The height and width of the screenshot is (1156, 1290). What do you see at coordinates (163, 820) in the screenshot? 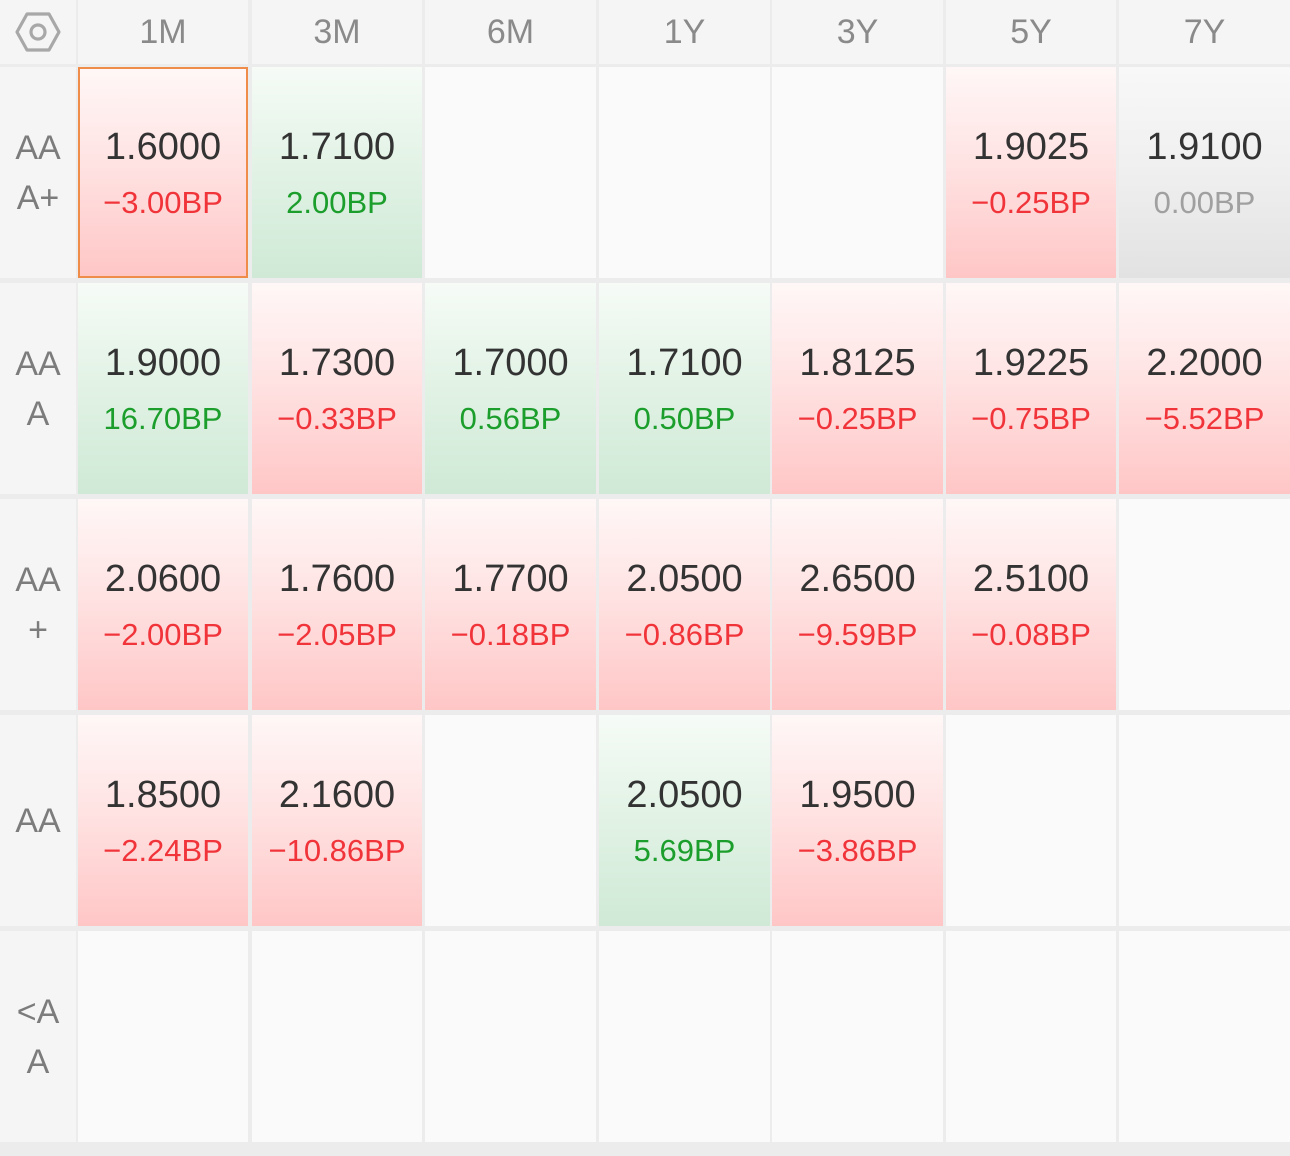
I see `yield-cell: 1.8500 −2.24BP` at bounding box center [163, 820].